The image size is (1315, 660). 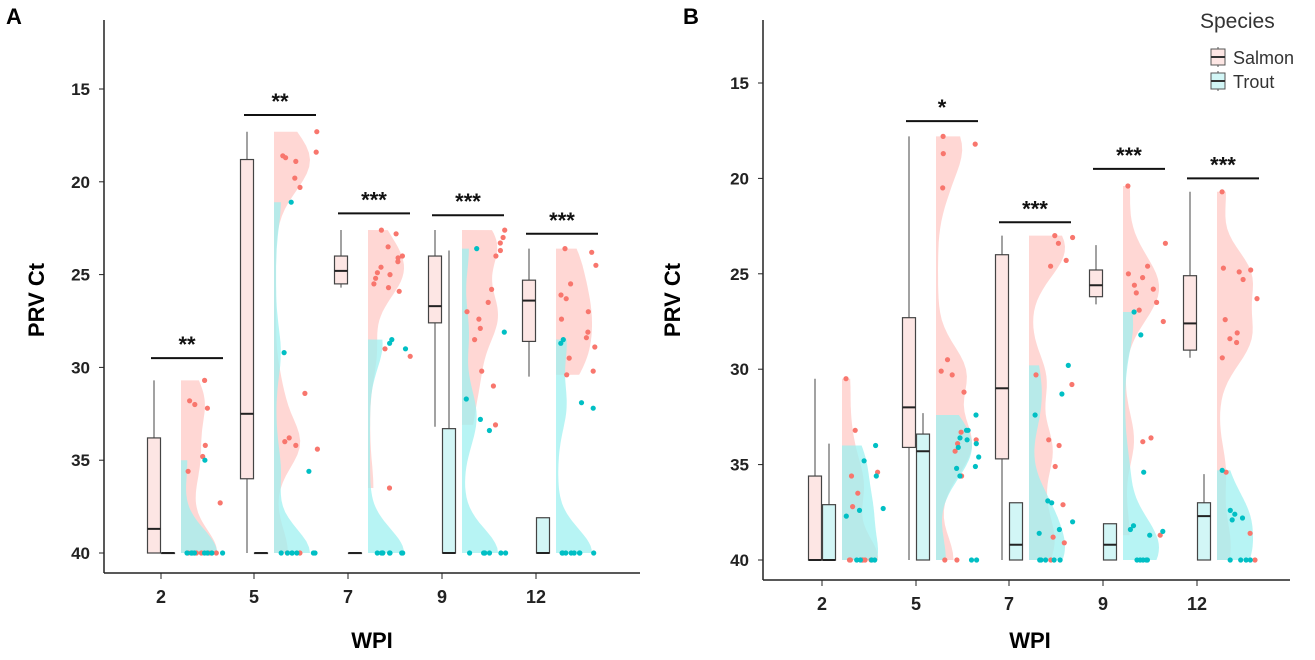 What do you see at coordinates (80, 460) in the screenshot?
I see `y-tick-label: 35` at bounding box center [80, 460].